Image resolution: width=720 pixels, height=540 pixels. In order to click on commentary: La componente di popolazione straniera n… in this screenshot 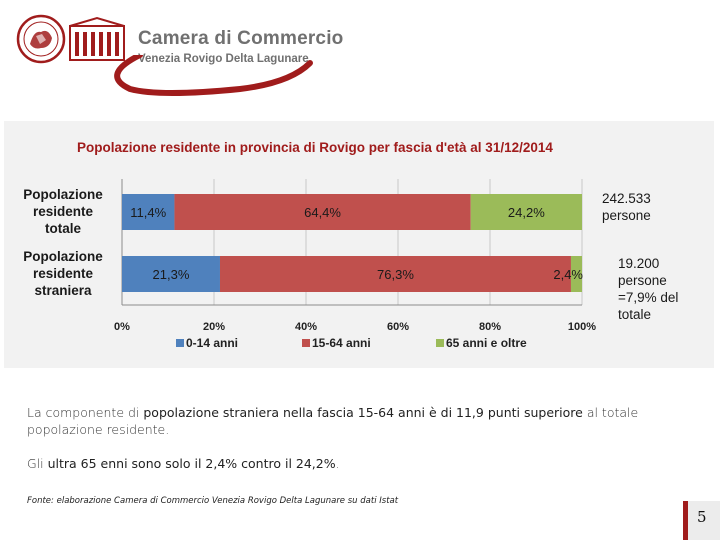, I will do `click(347, 446)`.